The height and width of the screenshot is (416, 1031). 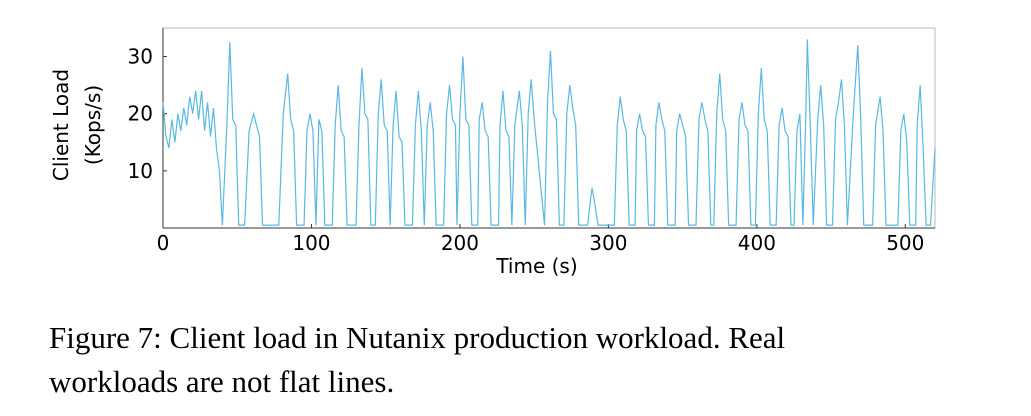 What do you see at coordinates (163, 243) in the screenshot?
I see `x-tick-label: 0` at bounding box center [163, 243].